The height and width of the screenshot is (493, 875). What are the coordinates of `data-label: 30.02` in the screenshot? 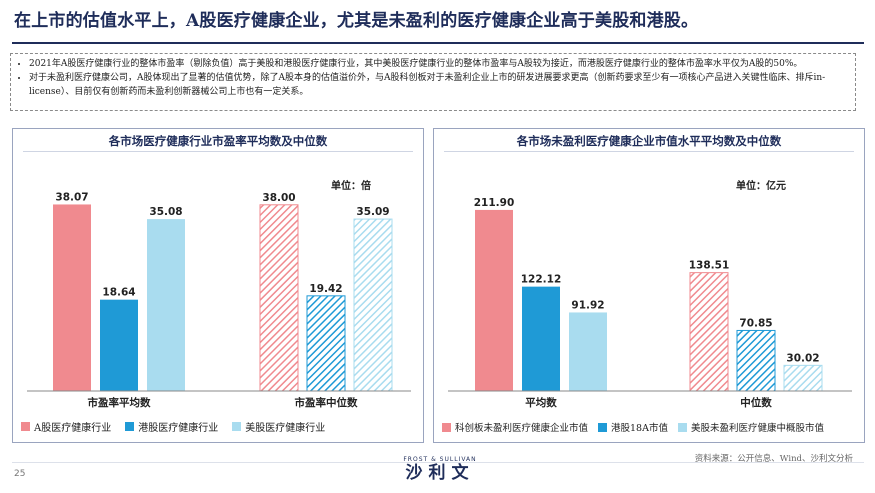 It's located at (802, 358).